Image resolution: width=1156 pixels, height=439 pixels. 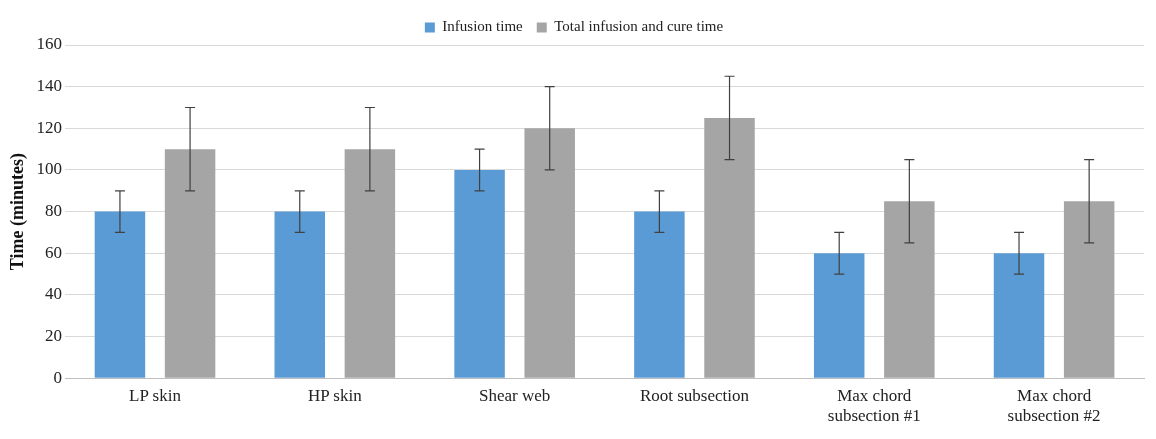 I want to click on y-tick-label: 100, so click(x=49, y=169).